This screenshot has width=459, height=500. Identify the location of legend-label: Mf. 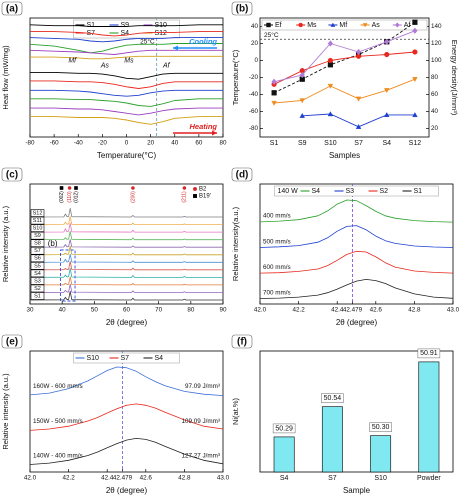
(343, 25).